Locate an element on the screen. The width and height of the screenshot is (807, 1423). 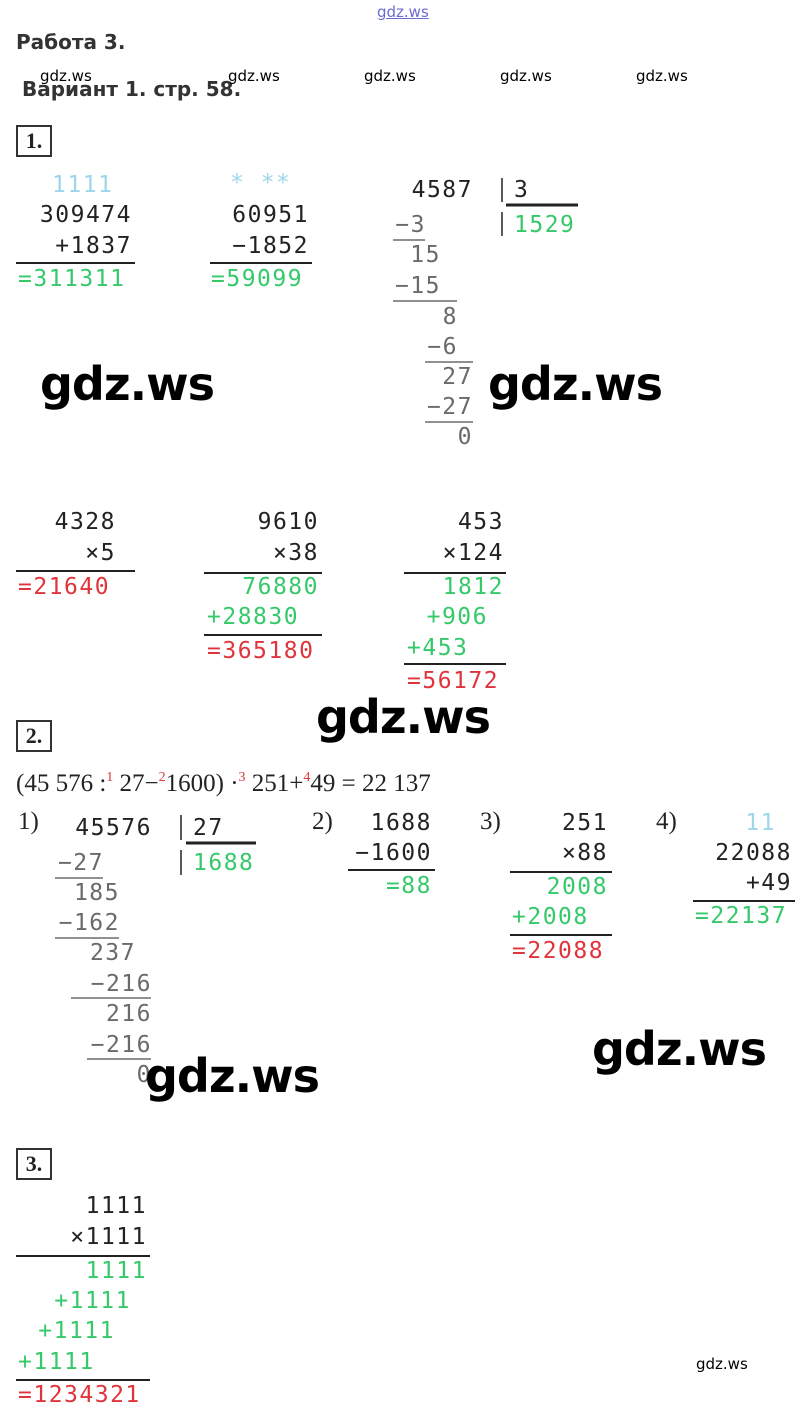
number-text: 216 is located at coordinates (128, 1014).